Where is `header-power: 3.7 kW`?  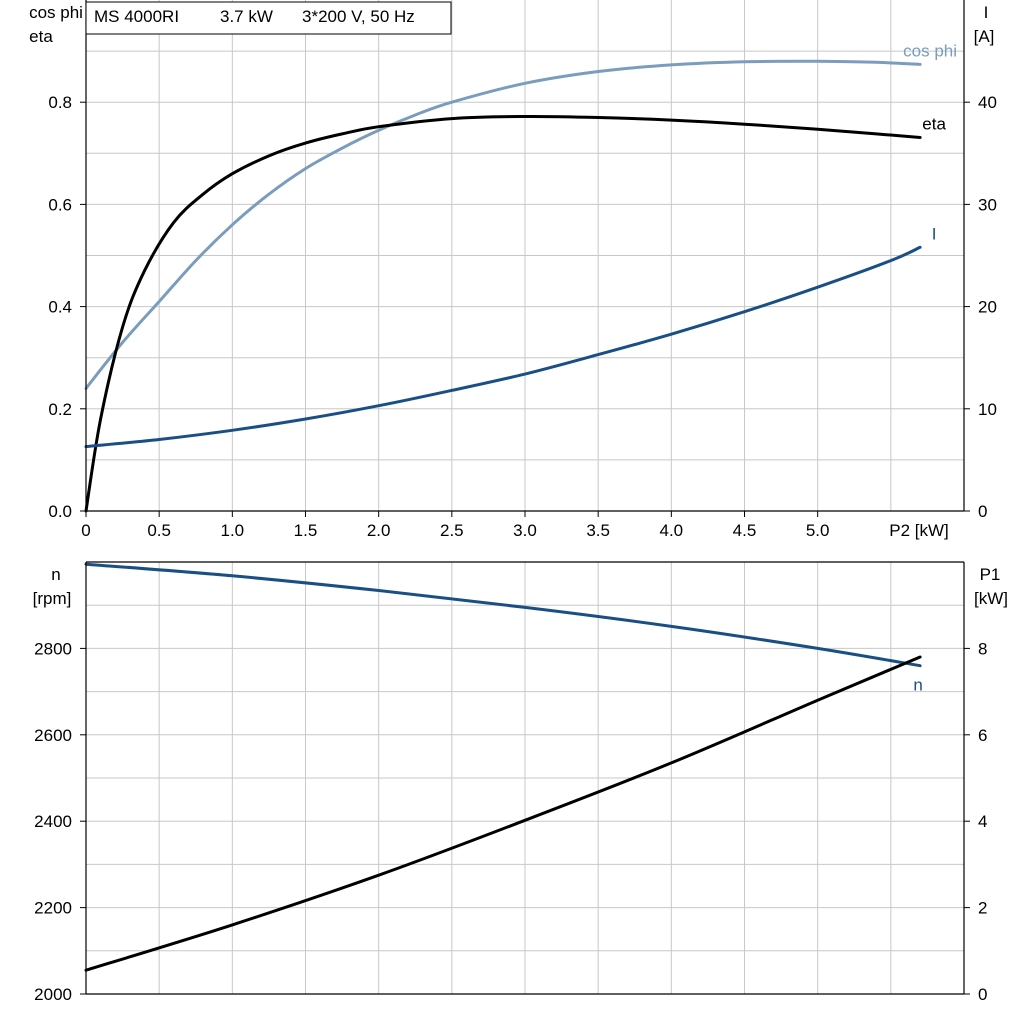 header-power: 3.7 kW is located at coordinates (246, 16).